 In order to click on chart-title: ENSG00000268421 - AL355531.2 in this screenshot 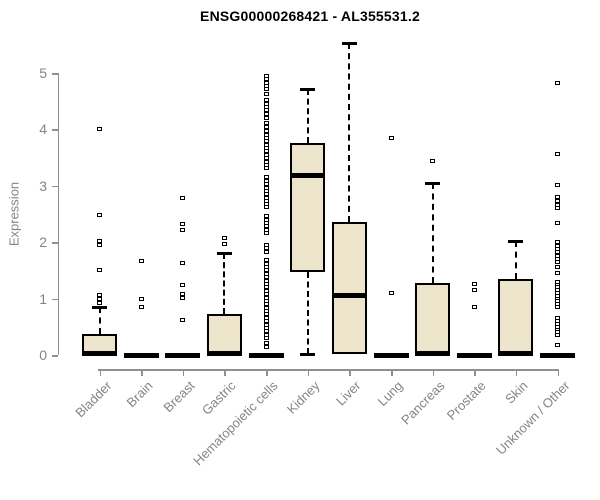, I will do `click(310, 16)`.